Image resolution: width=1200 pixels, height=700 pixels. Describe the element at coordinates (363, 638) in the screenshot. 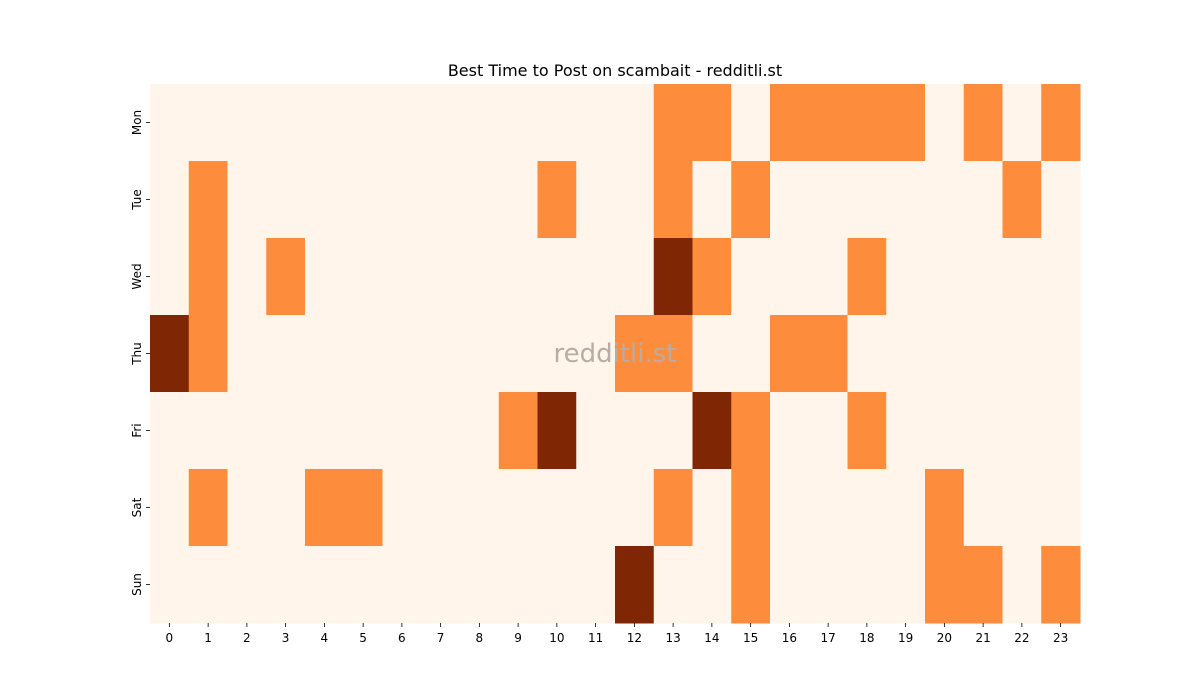

I see `x-tick-label: 5` at that location.